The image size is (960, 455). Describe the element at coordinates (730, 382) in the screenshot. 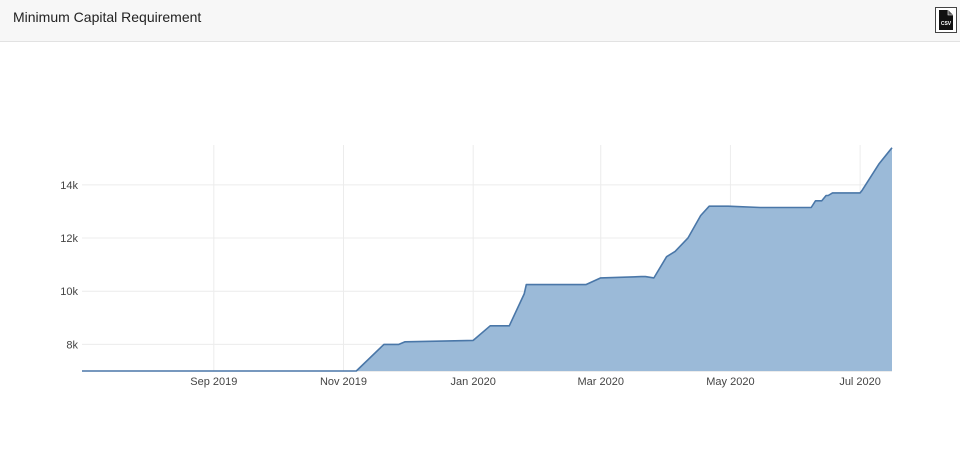

I see `x-tick-label: May 2020` at that location.